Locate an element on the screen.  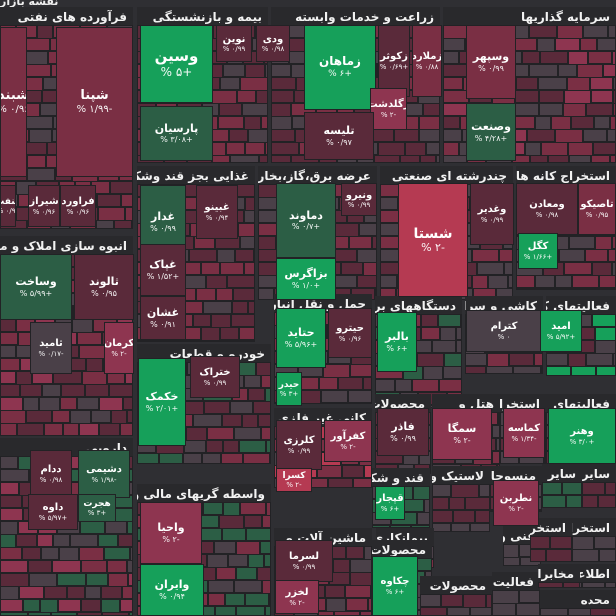
stock-tile-vaspehr: وسپهر ۰/۹۹ % is located at coordinates (491, 62).